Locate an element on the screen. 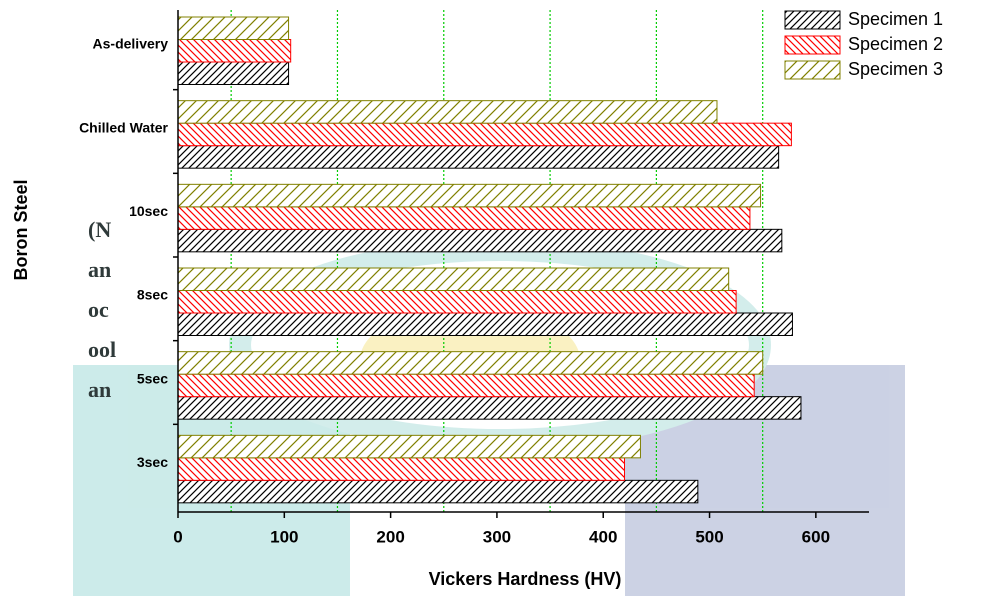  overlay-text: ool is located at coordinates (102, 349).